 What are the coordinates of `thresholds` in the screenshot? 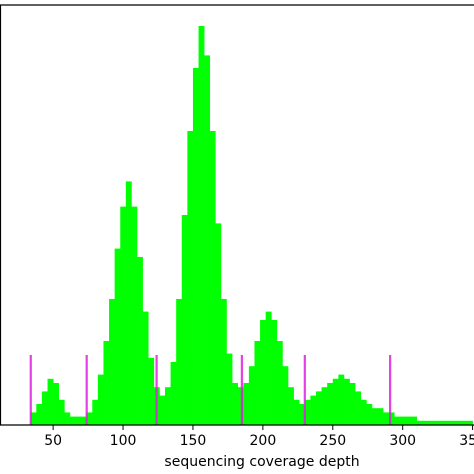 It's located at (210, 390).